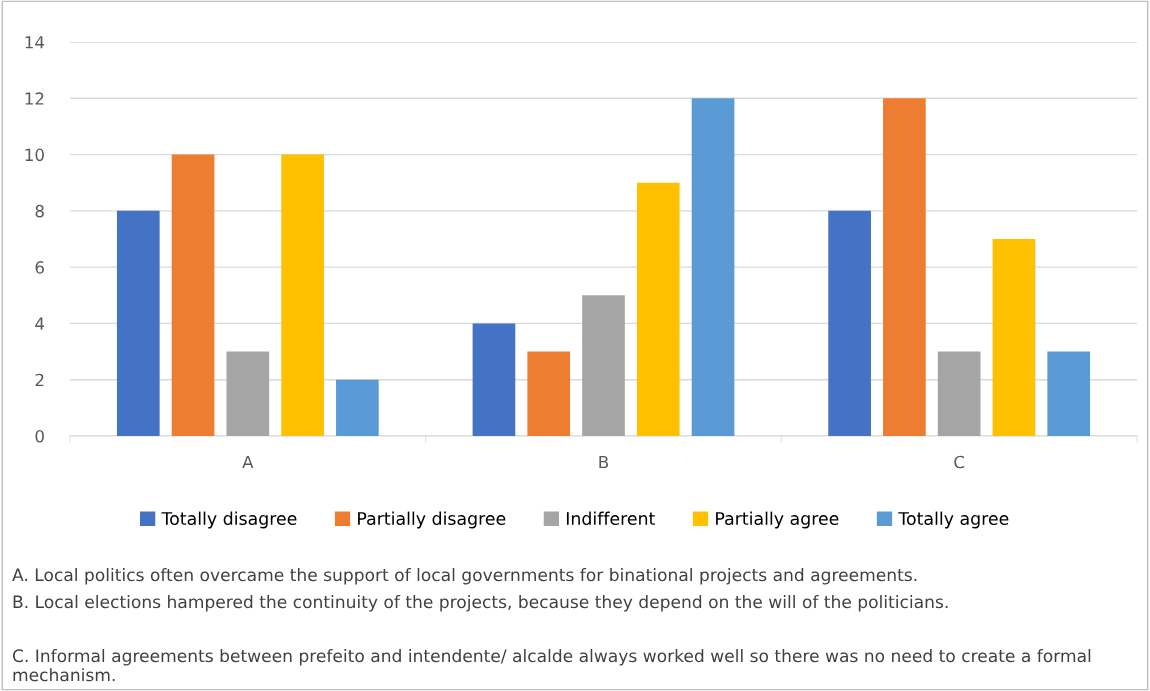 The height and width of the screenshot is (691, 1150). I want to click on x-tick-label: A, so click(248, 462).